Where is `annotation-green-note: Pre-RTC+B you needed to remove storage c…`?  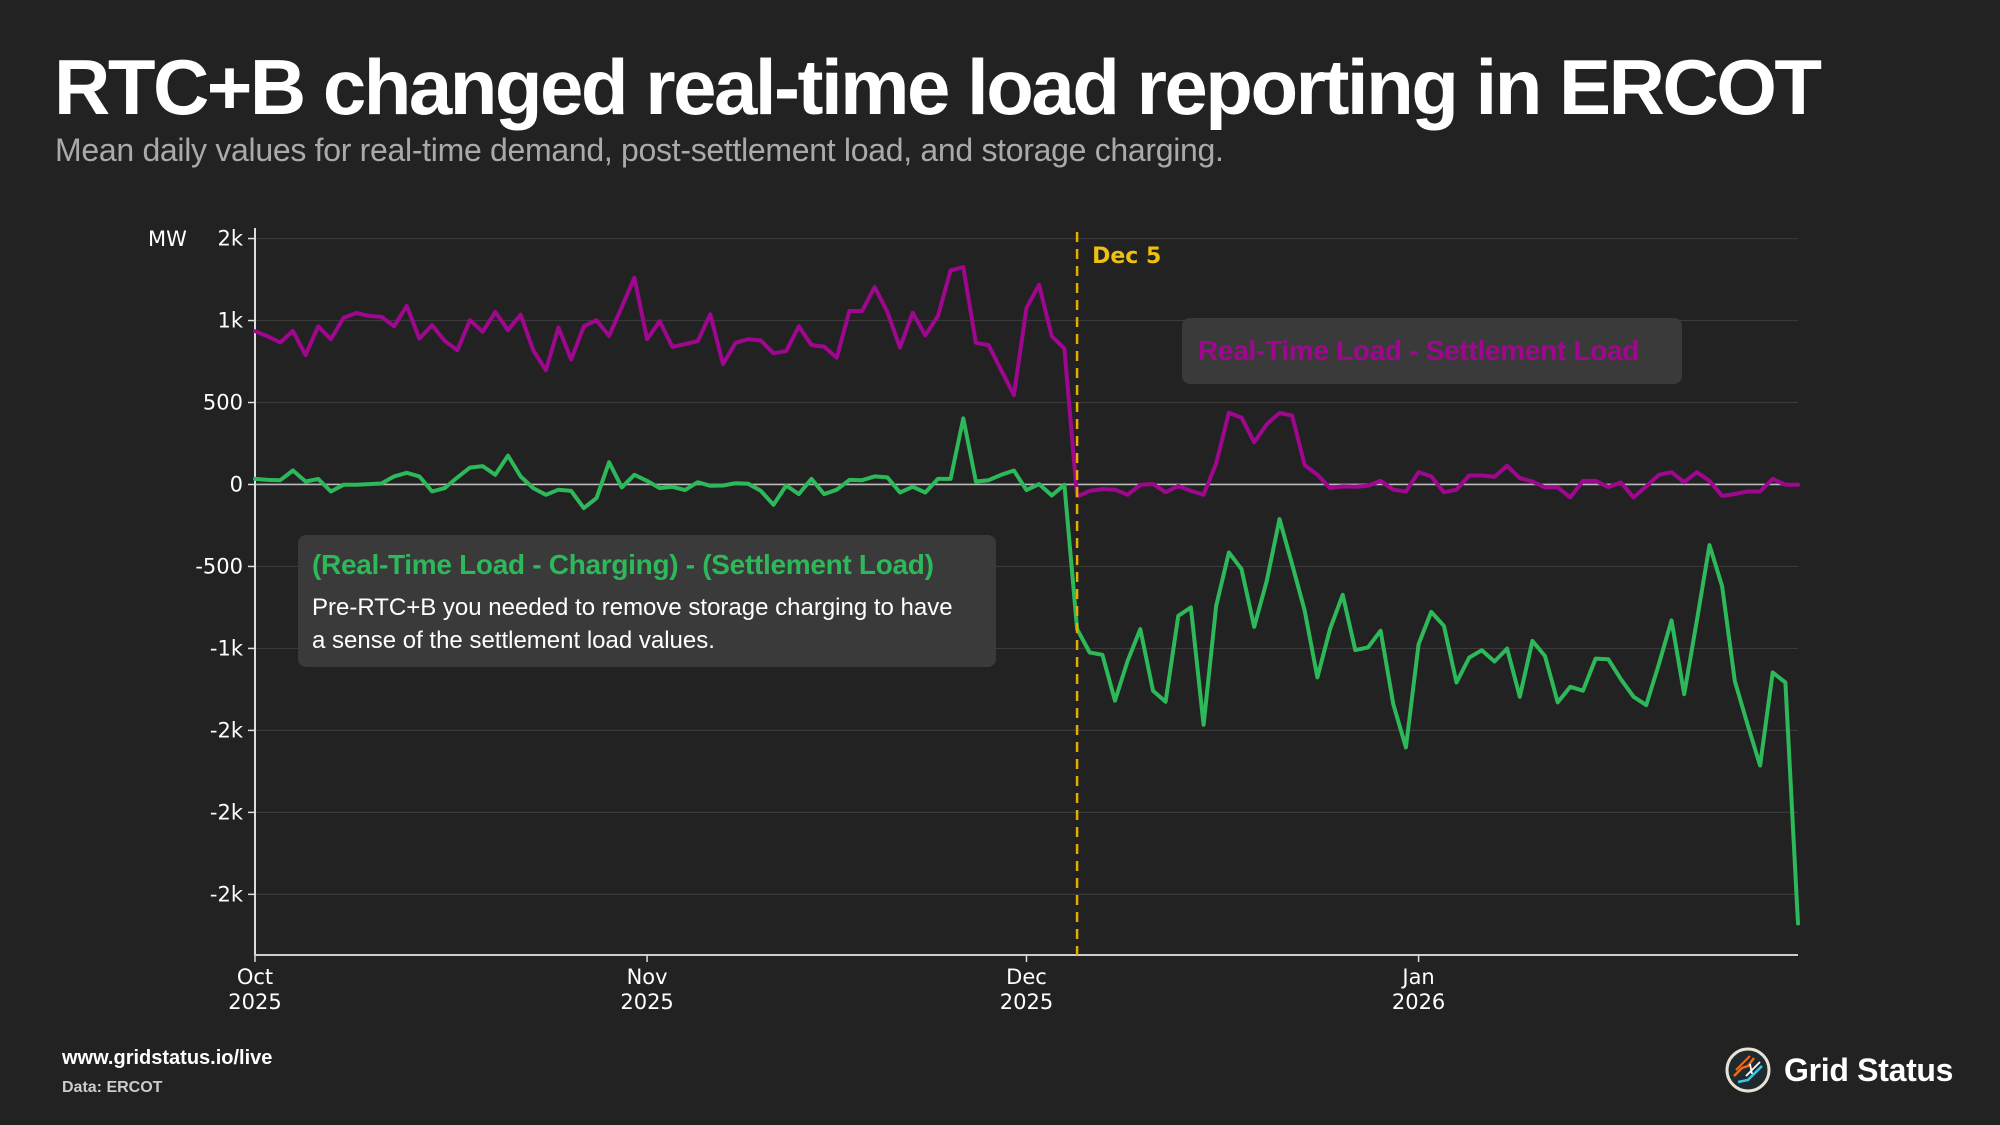 annotation-green-note: Pre-RTC+B you needed to remove storage c… is located at coordinates (632, 624).